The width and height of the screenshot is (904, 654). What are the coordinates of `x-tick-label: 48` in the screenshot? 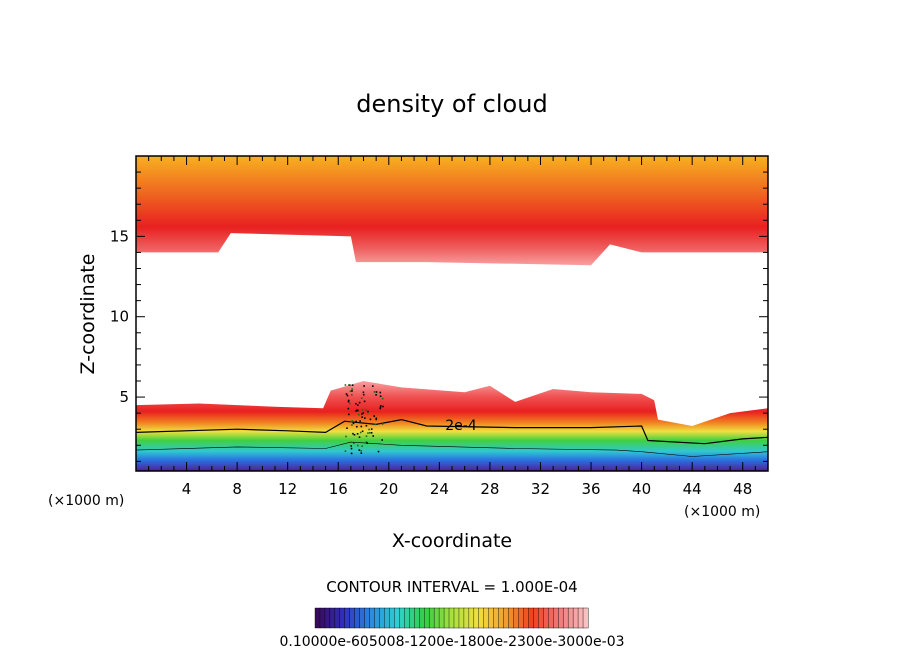 It's located at (742, 489).